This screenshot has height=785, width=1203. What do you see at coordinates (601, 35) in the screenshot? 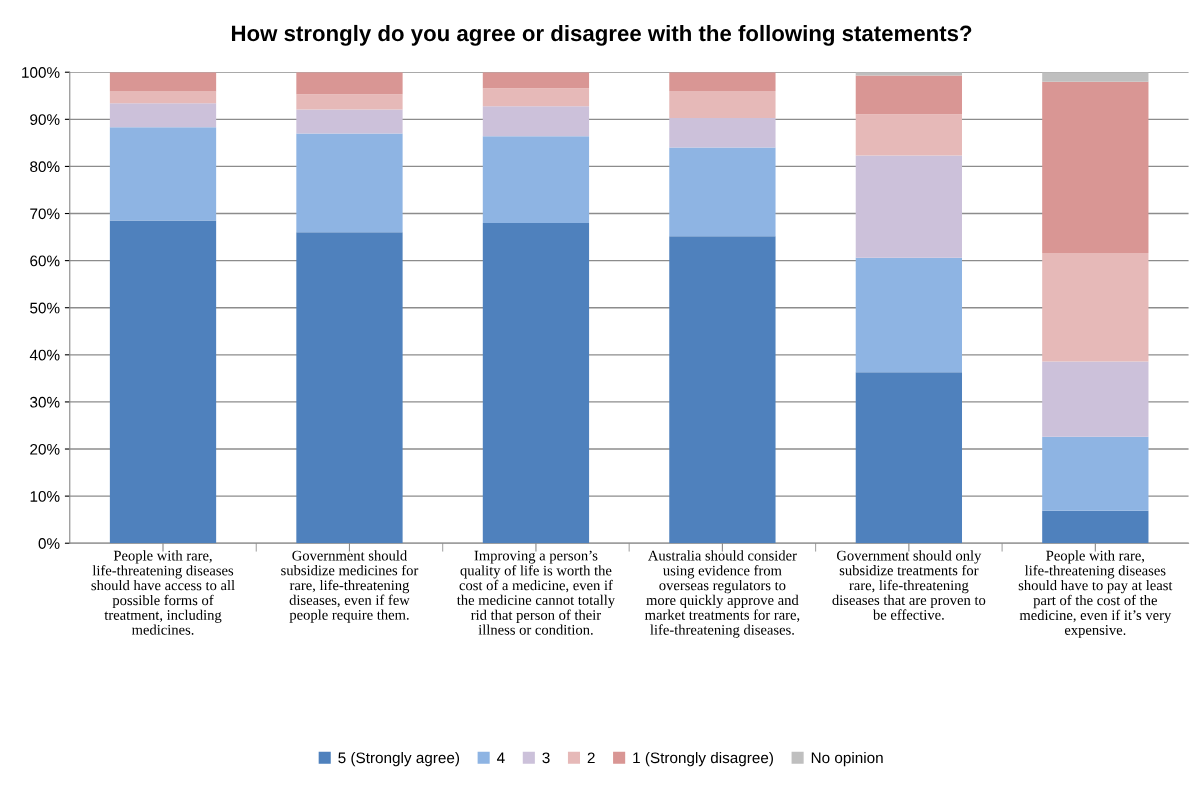
I see `chart-title: How strongly do you agree or disagree with the following statements?` at bounding box center [601, 35].